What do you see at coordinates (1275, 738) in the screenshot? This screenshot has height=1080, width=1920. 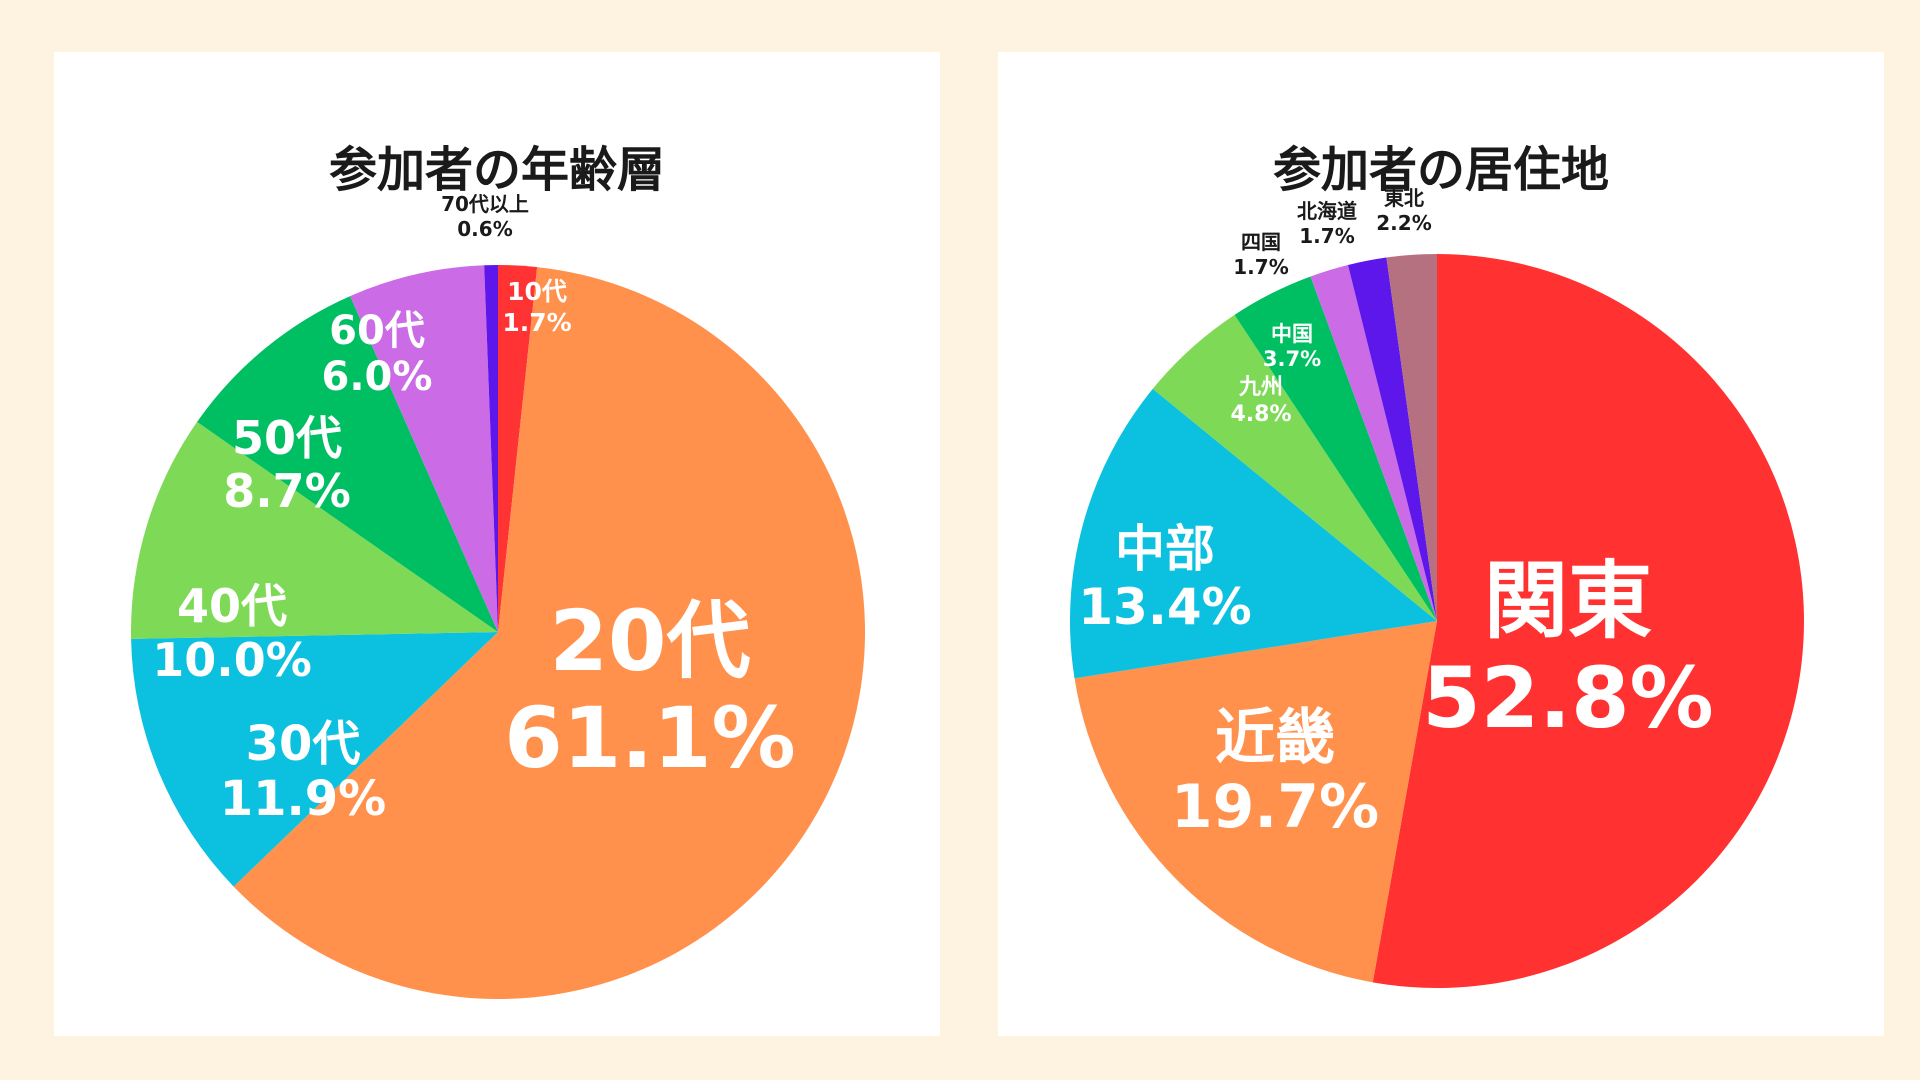 I see `region-slice-label-1: 近畿` at bounding box center [1275, 738].